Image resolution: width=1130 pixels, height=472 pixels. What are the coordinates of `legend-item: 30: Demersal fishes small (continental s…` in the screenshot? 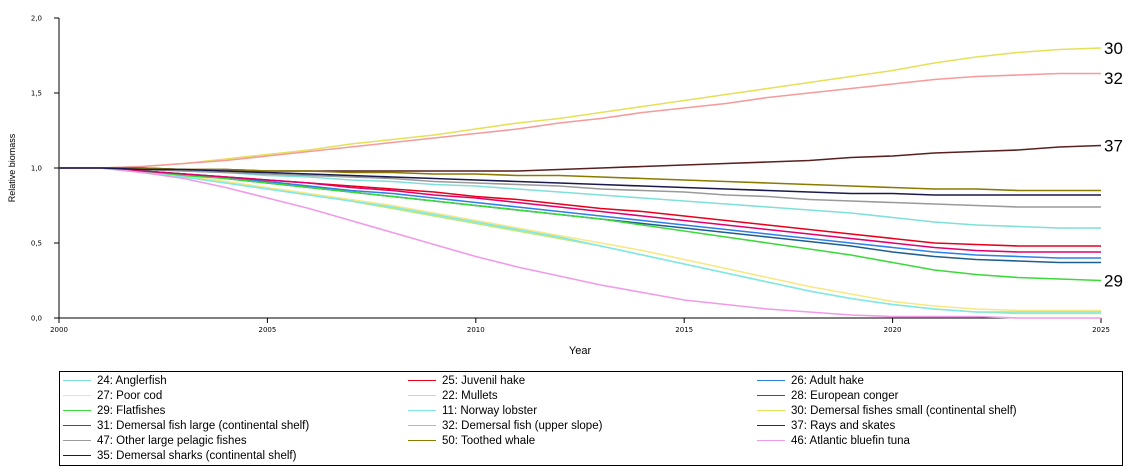 It's located at (887, 410).